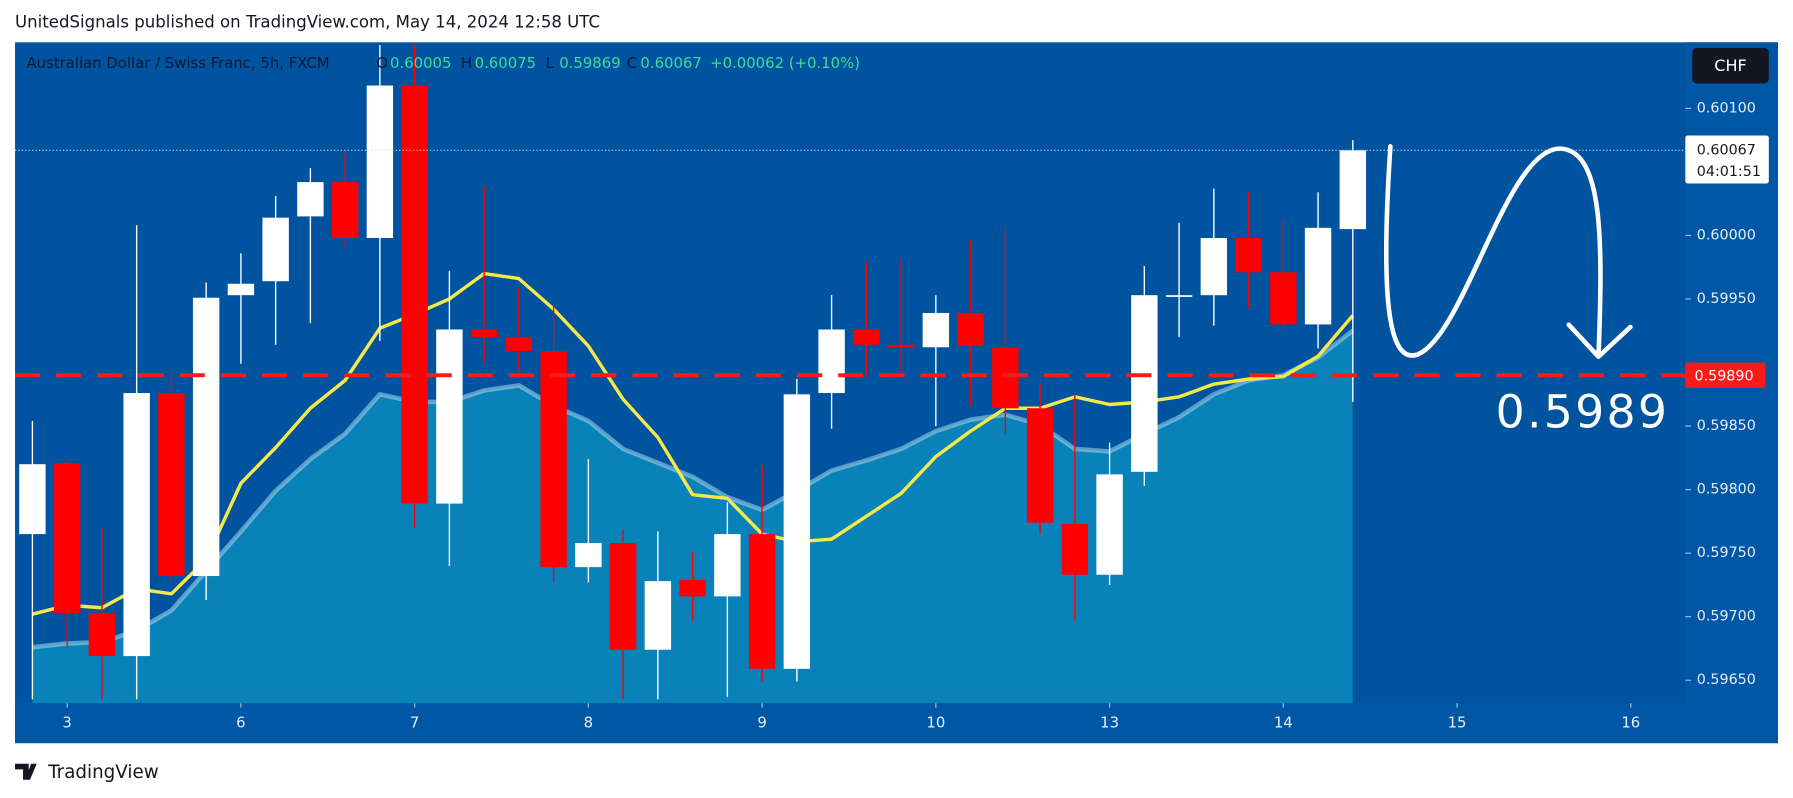  I want to click on time-axis, so click(850, 723).